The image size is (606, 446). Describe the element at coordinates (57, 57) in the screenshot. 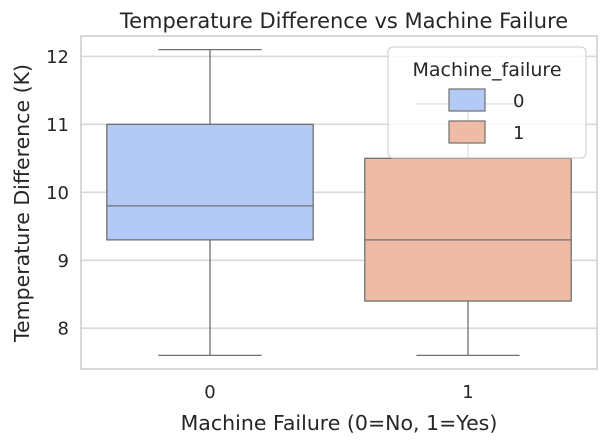

I see `y-tick-label: 12` at that location.